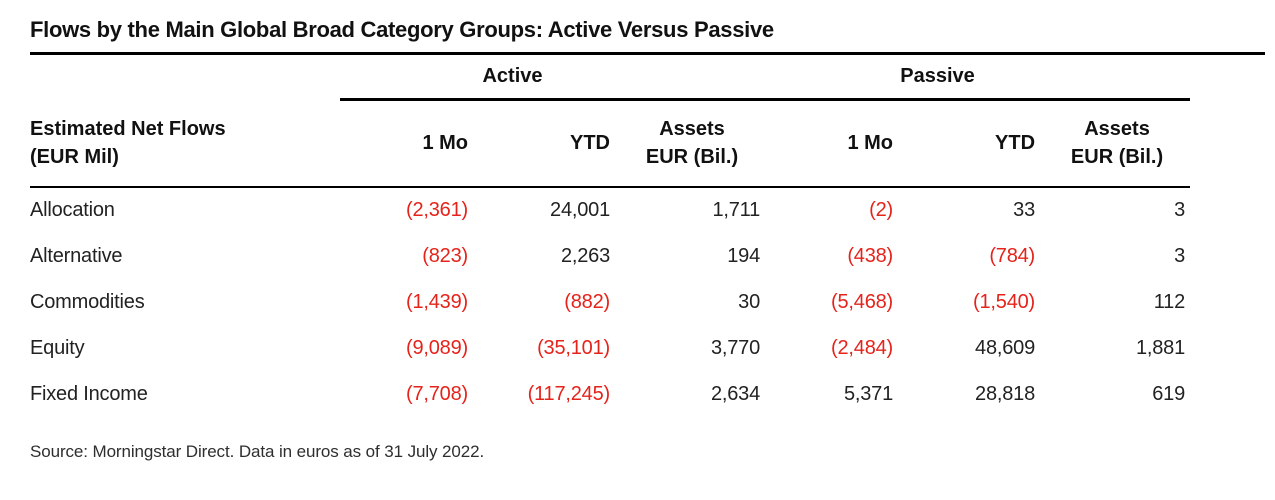 Image resolution: width=1275 pixels, height=500 pixels. I want to click on cell-passive-ytd: 48,609, so click(1005, 347).